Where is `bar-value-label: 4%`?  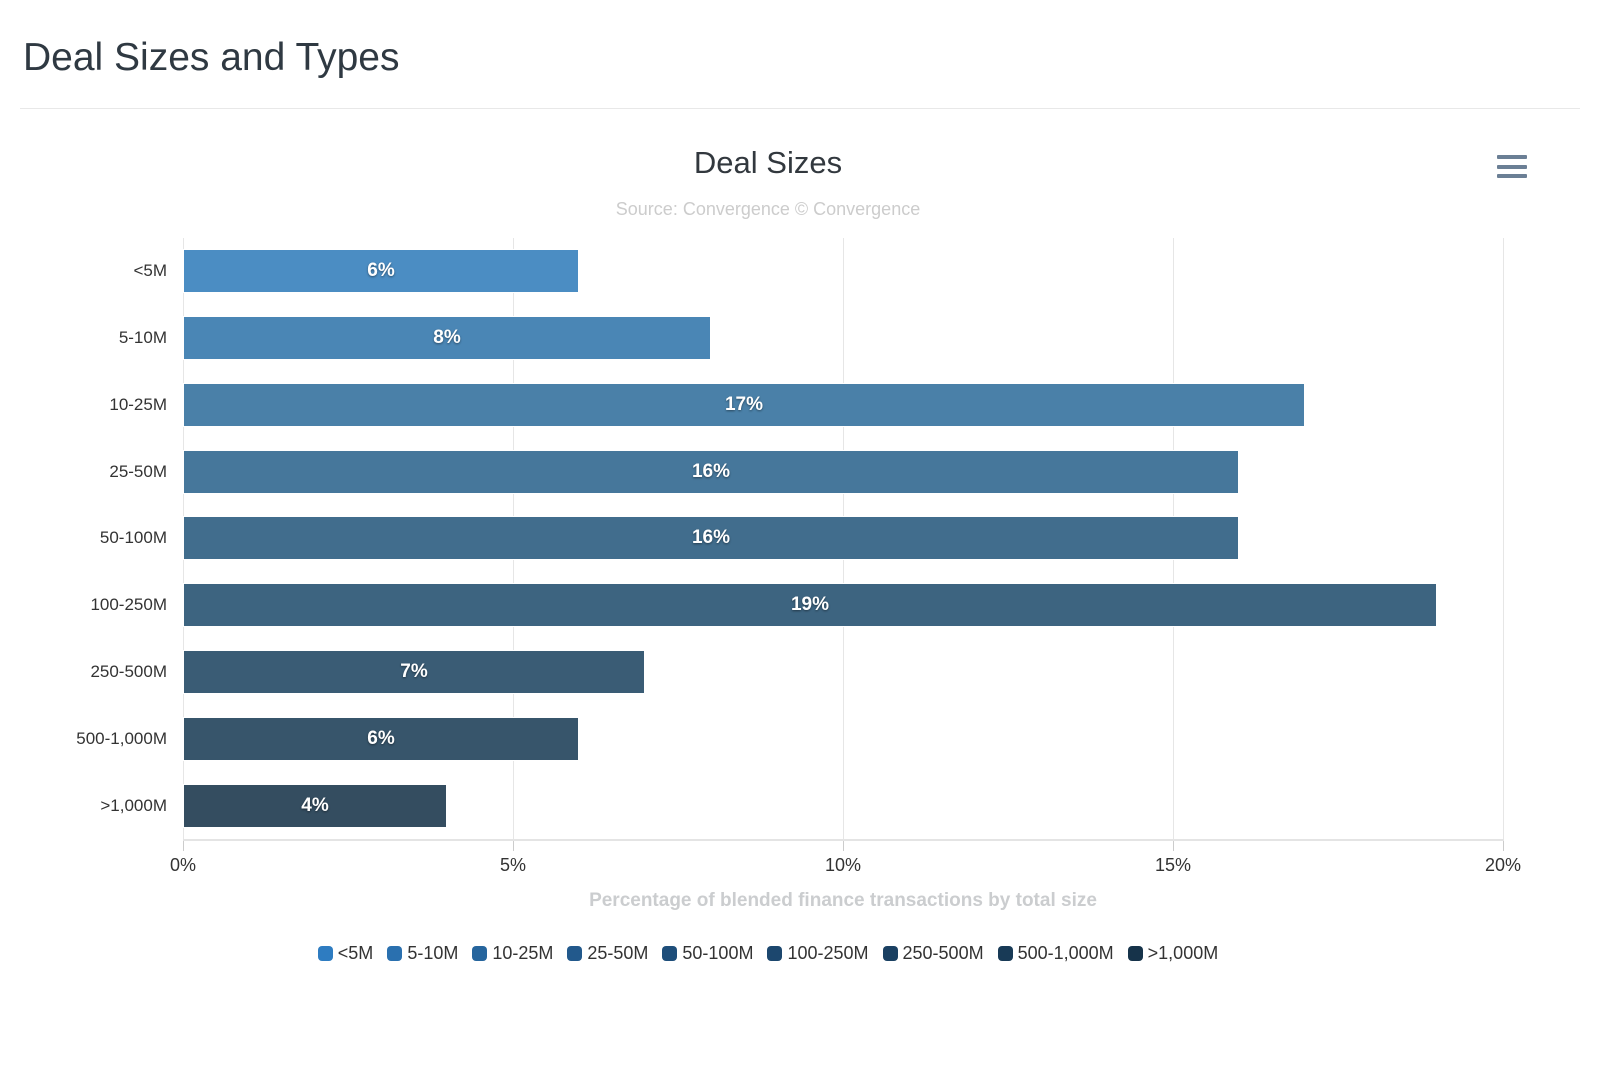 bar-value-label: 4% is located at coordinates (315, 805).